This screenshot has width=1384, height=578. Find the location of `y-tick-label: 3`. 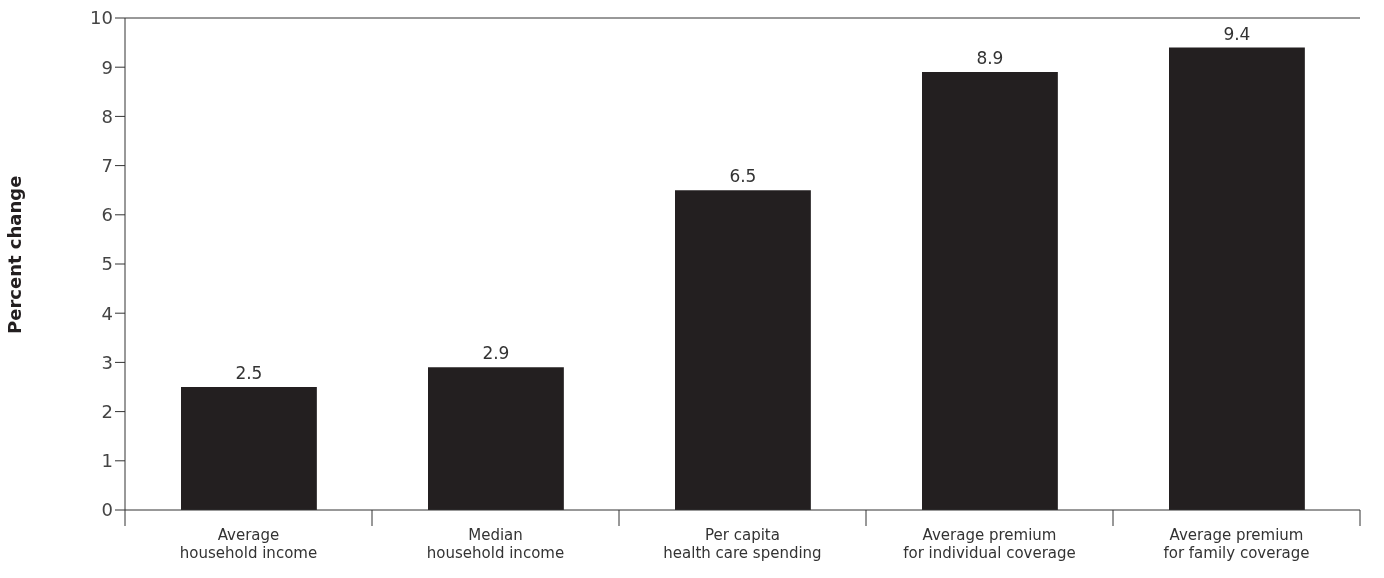

y-tick-label: 3 is located at coordinates (107, 362).